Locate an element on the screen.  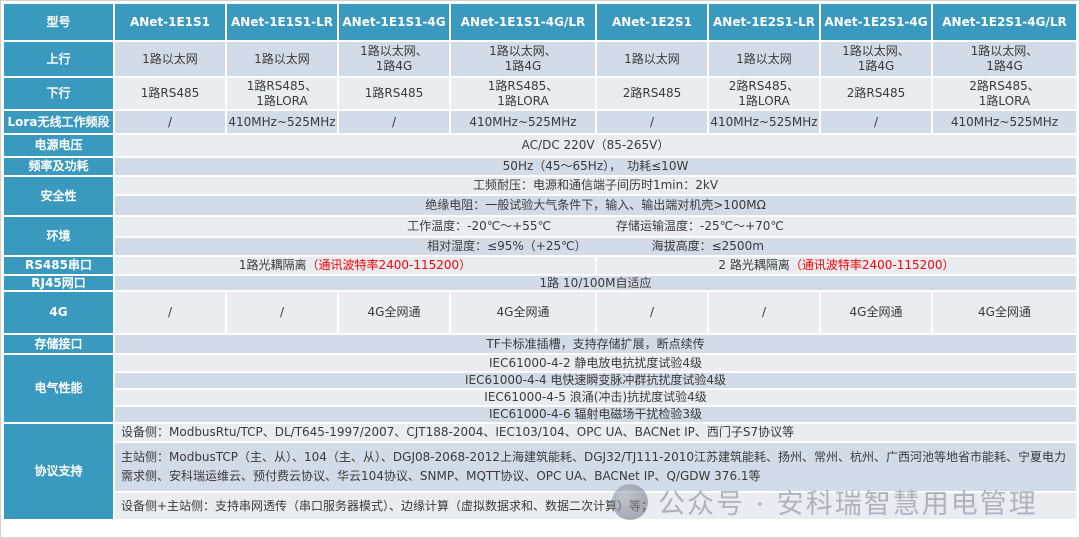
row-label-rs485: RS485串口 is located at coordinates (58, 265).